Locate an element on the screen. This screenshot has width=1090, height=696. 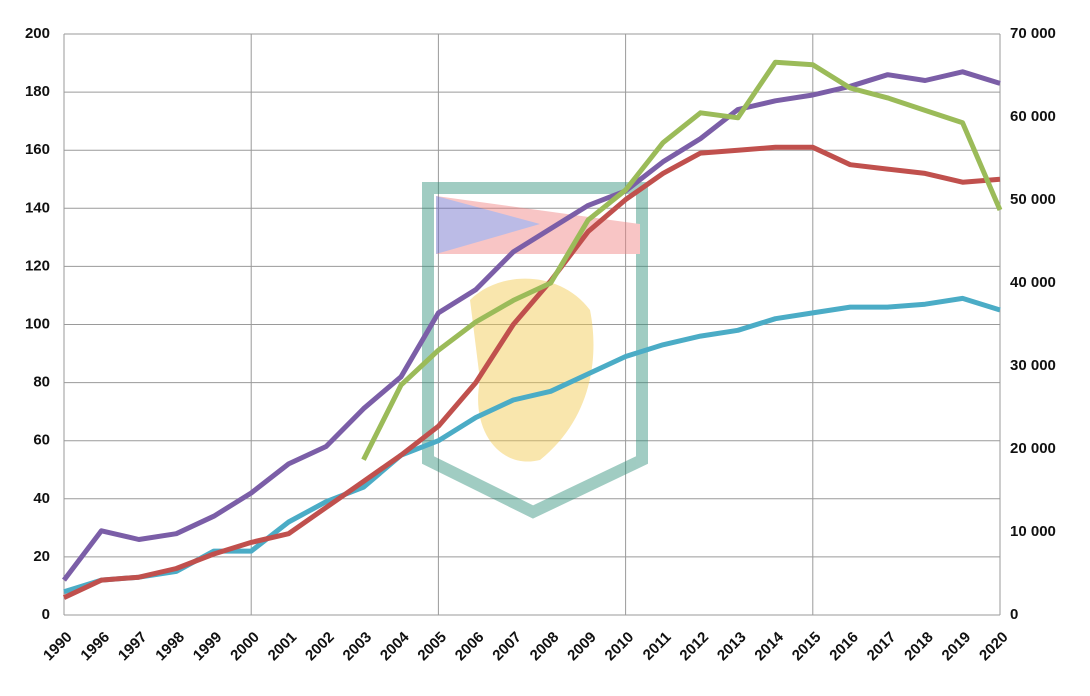
y-tick-label: 20 is located at coordinates (41, 556).